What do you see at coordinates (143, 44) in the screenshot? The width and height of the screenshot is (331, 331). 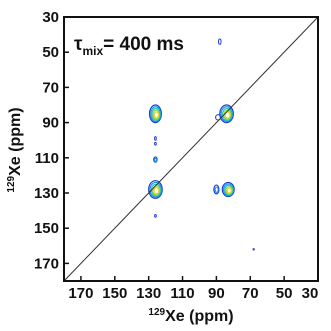 I see `annotation-text: = 400 ms` at bounding box center [143, 44].